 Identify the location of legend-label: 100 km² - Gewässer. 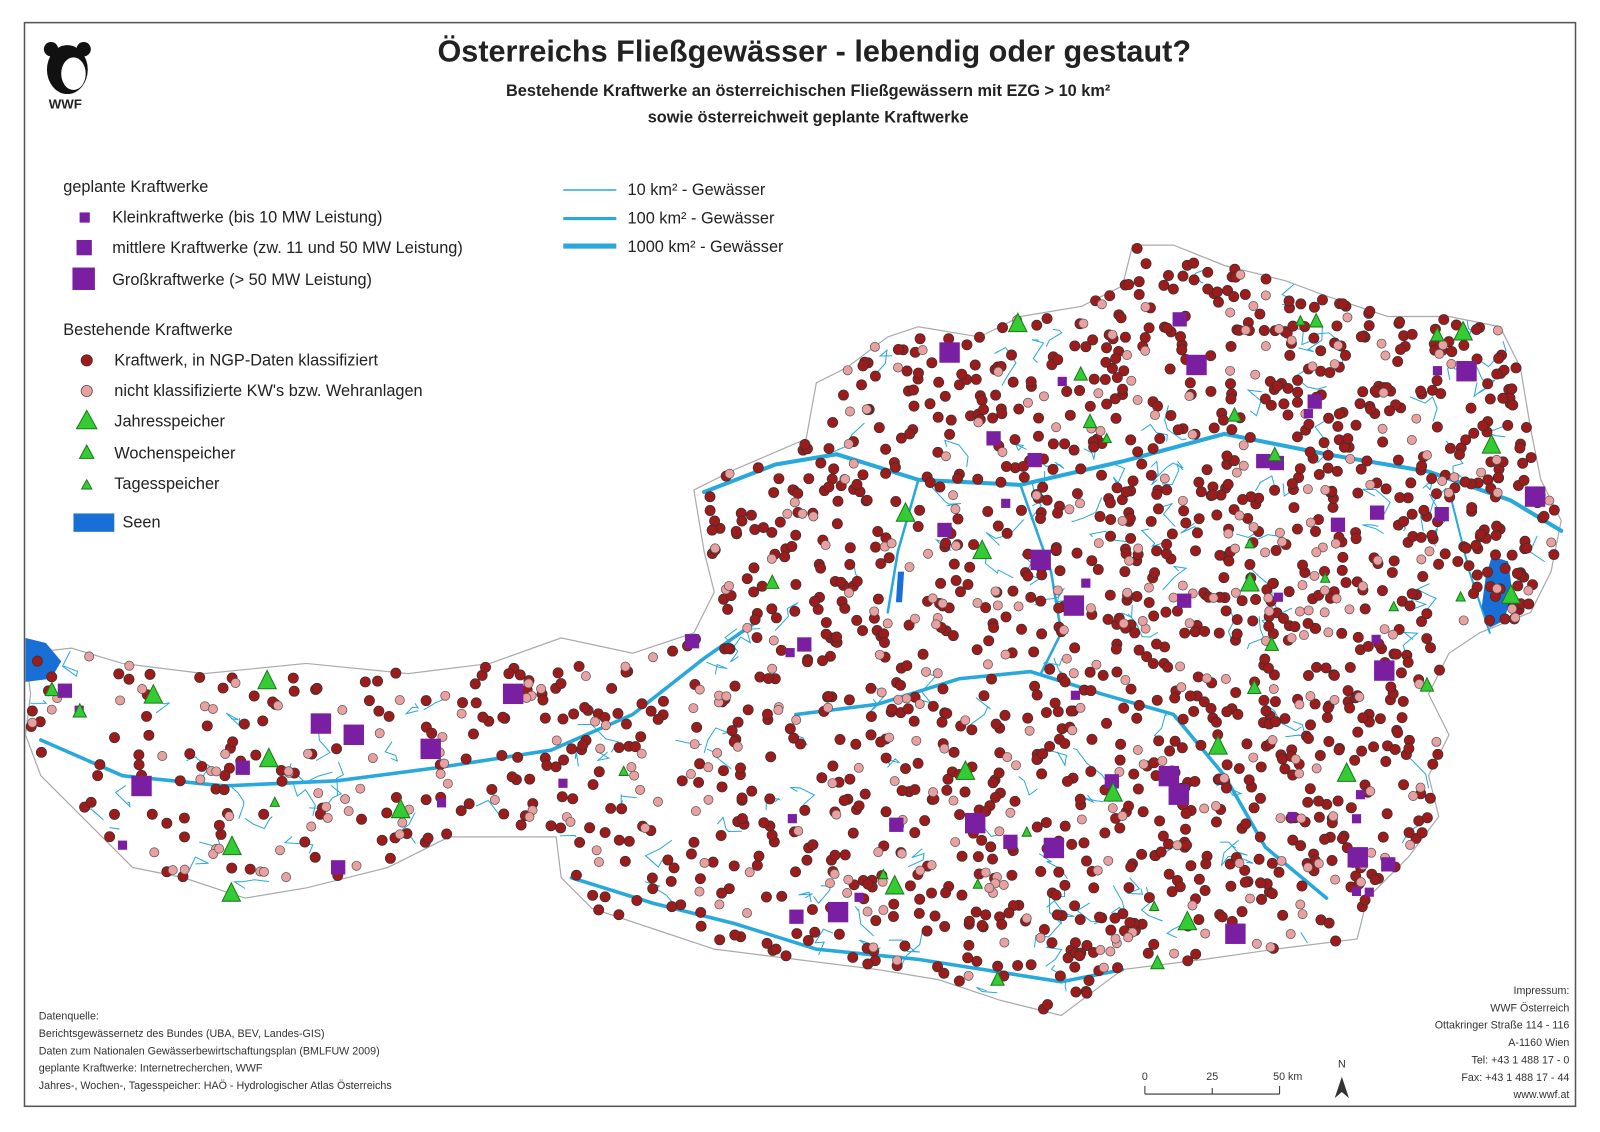
(701, 219).